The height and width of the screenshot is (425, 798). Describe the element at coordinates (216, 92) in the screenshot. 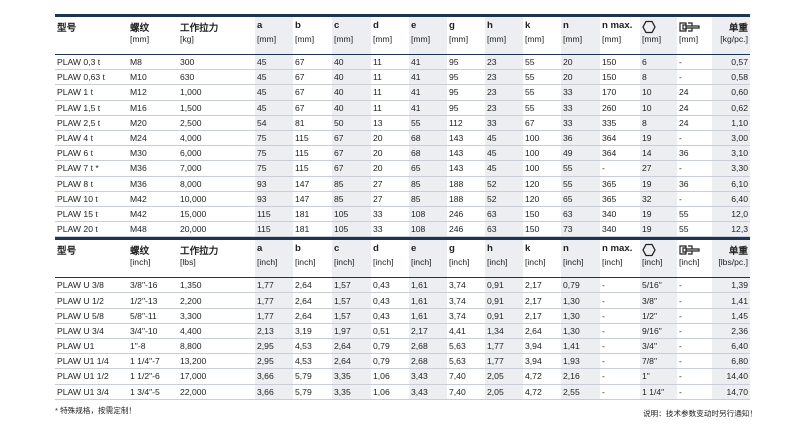

I see `cell: 1,000` at that location.